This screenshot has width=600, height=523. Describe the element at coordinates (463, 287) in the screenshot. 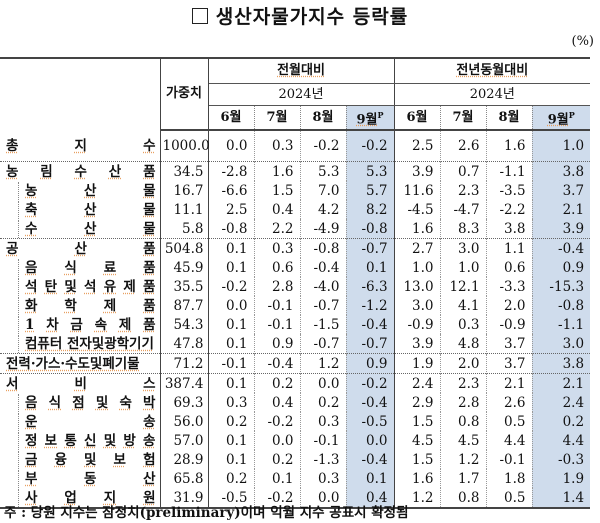

I see `yoy-cell: 12.1` at that location.